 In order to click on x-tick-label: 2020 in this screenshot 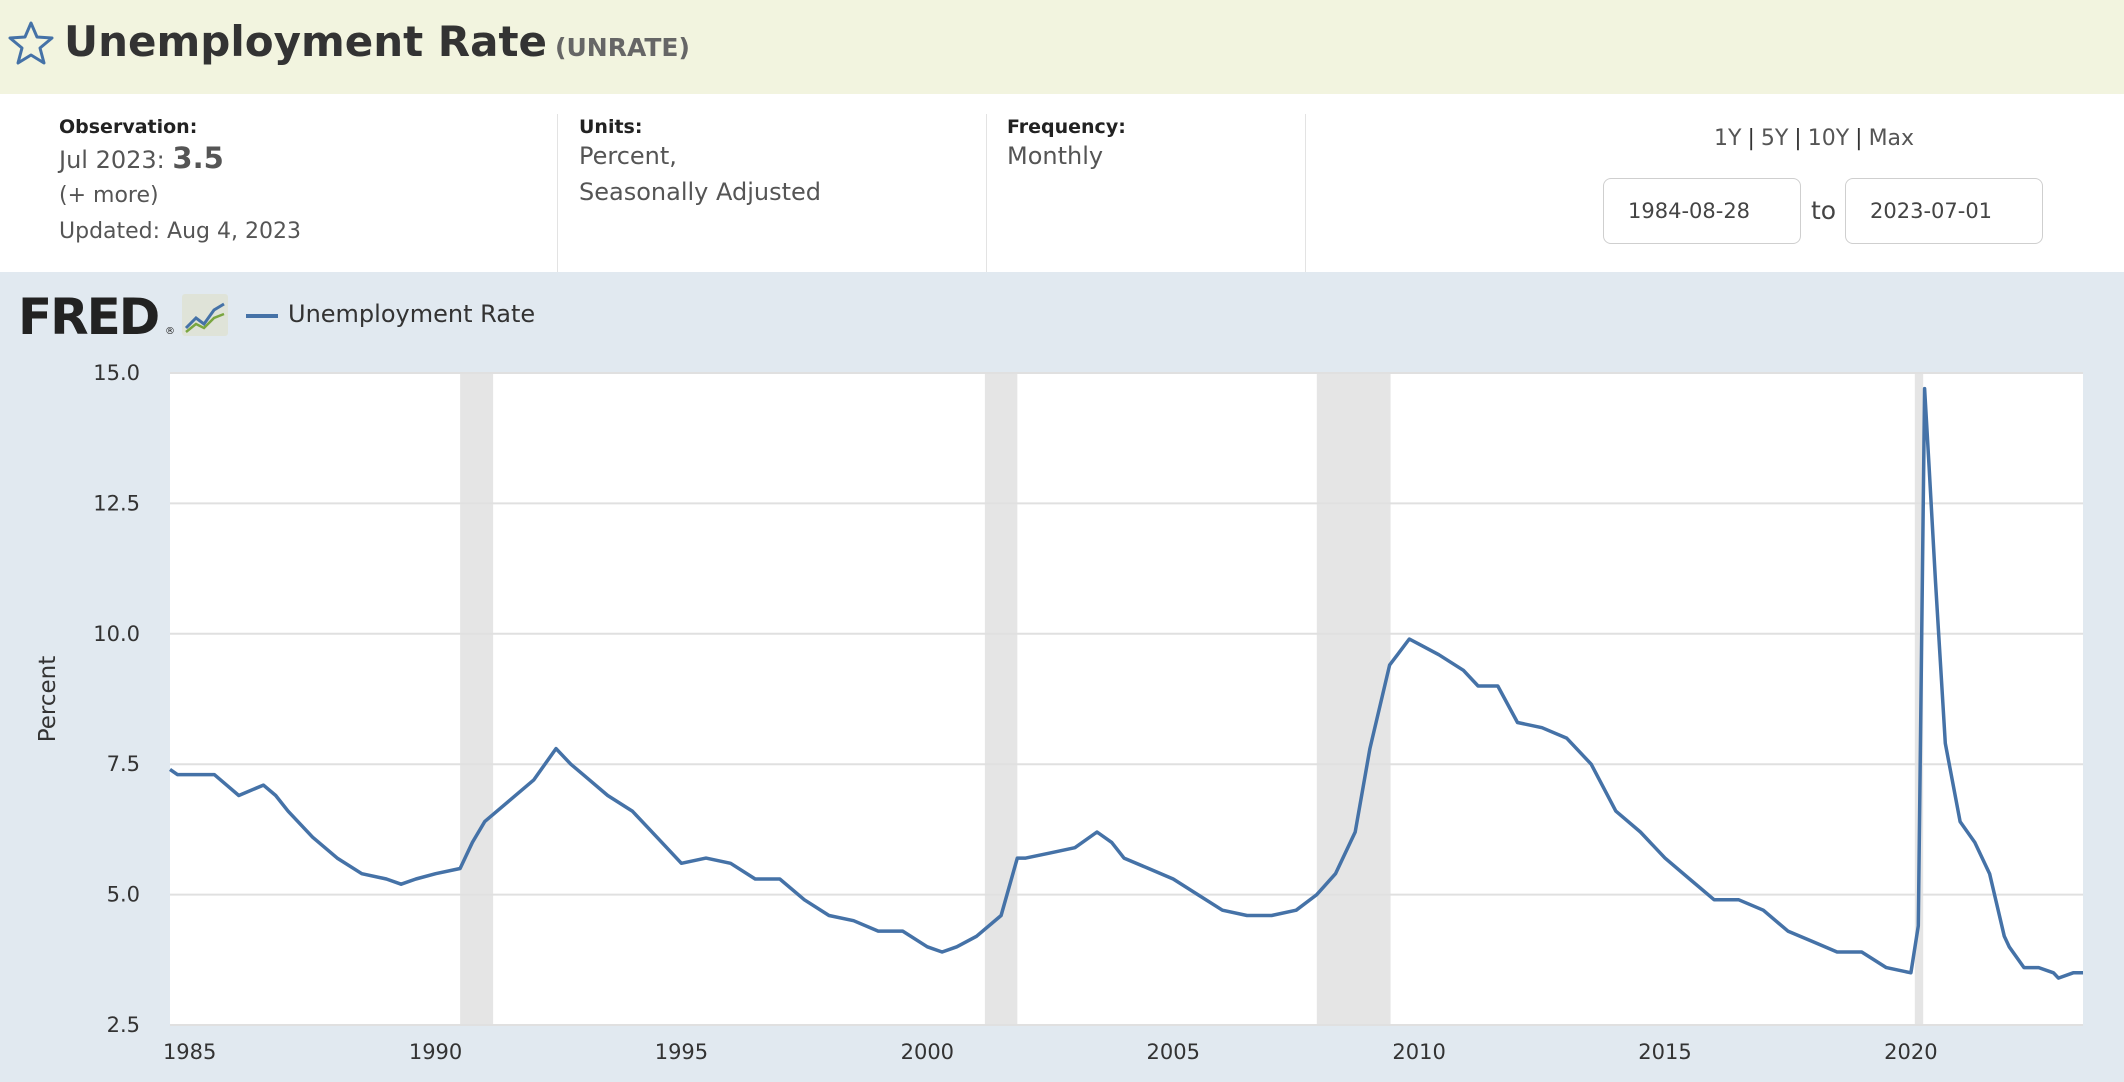, I will do `click(1910, 1052)`.